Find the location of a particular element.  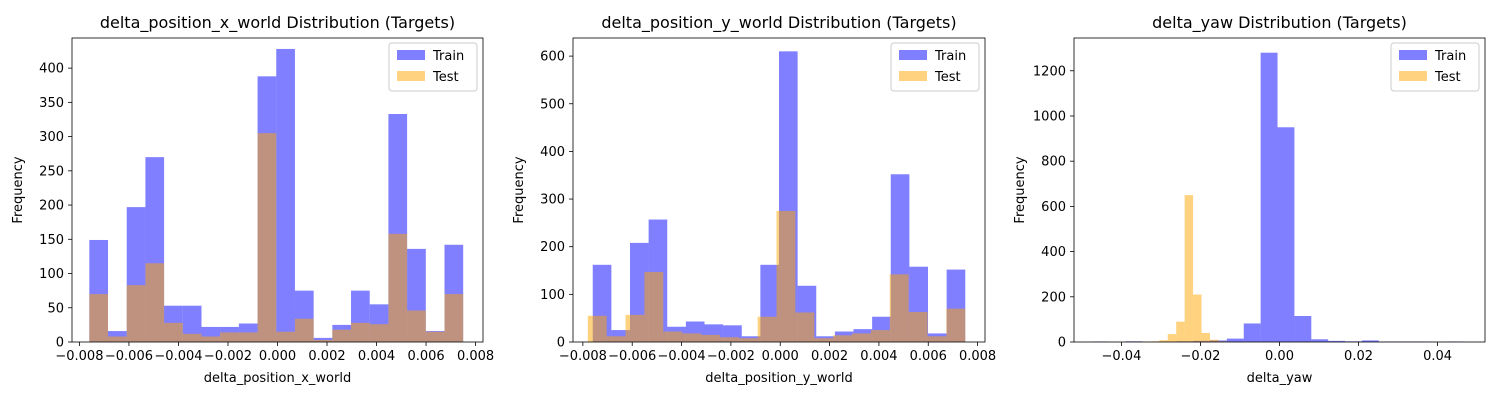

x-axis-label: delta_yaw is located at coordinates (1280, 378).